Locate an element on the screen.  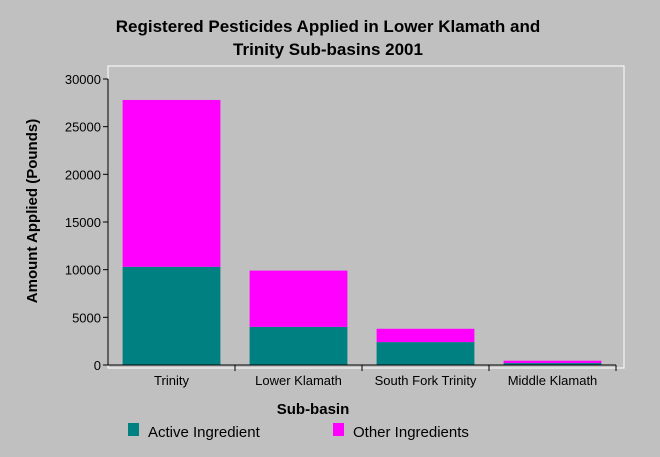
bar-other-south-fork-trinity is located at coordinates (425, 335).